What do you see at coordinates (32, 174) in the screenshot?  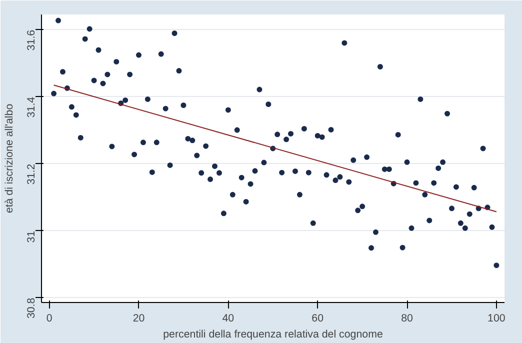 I see `y-tick-label: 31.2` at bounding box center [32, 174].